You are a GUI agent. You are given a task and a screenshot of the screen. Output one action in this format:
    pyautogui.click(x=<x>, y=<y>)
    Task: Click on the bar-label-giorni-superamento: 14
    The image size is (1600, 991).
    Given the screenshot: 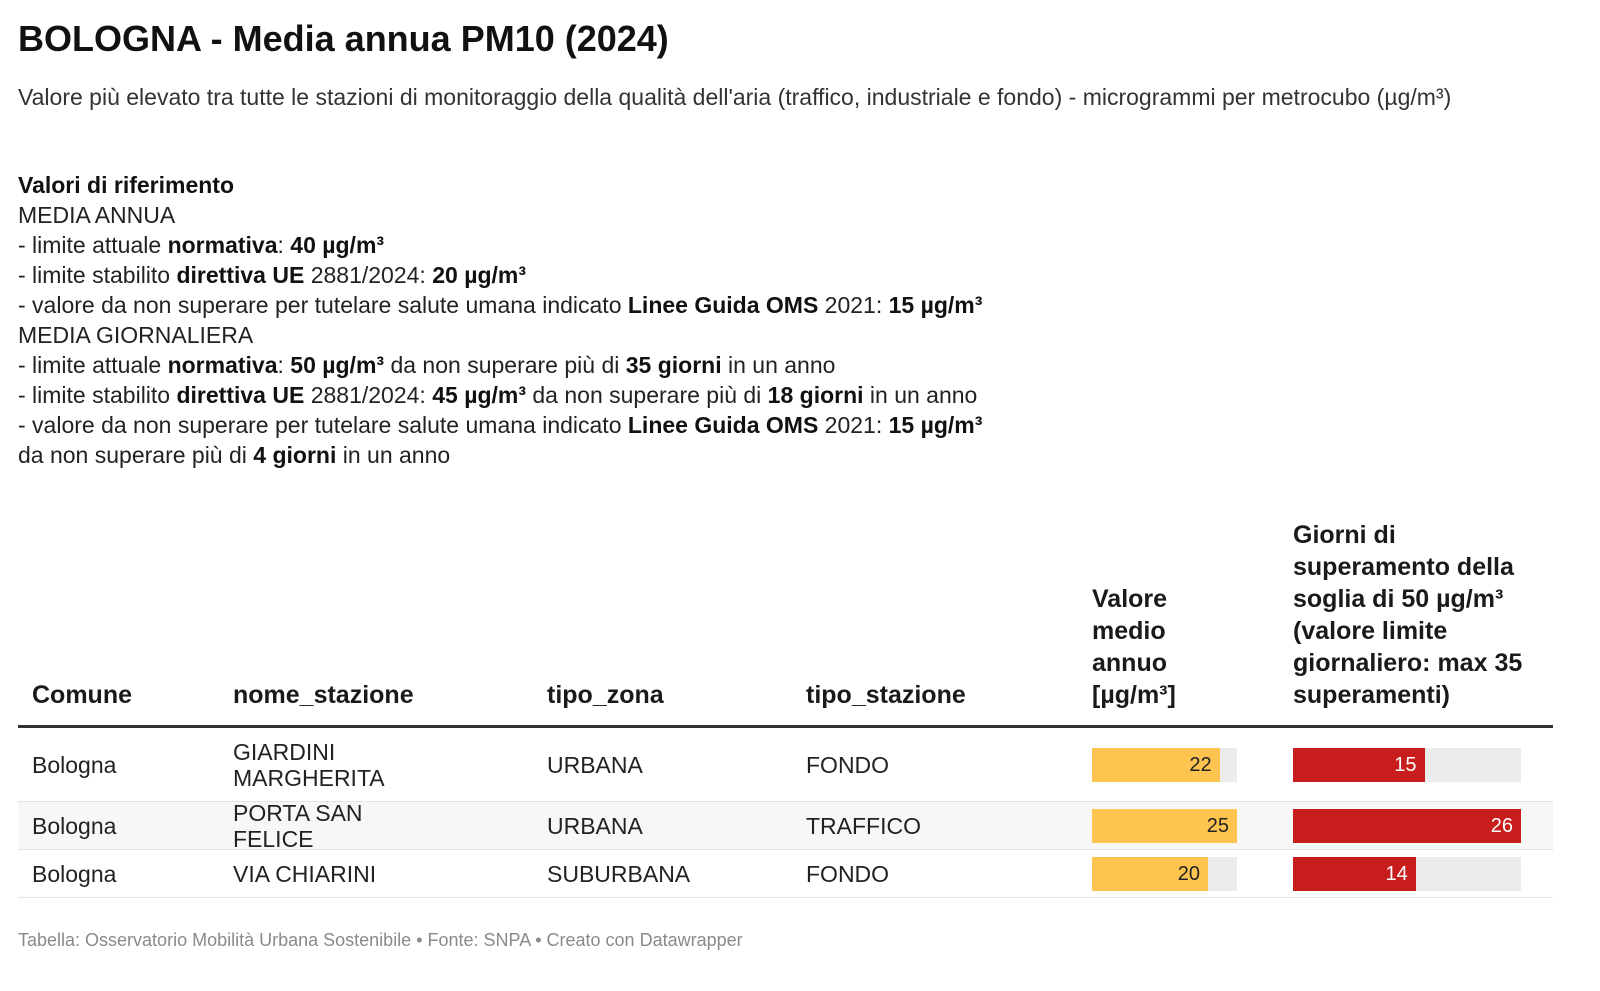 What is the action you would take?
    pyautogui.click(x=1396, y=874)
    